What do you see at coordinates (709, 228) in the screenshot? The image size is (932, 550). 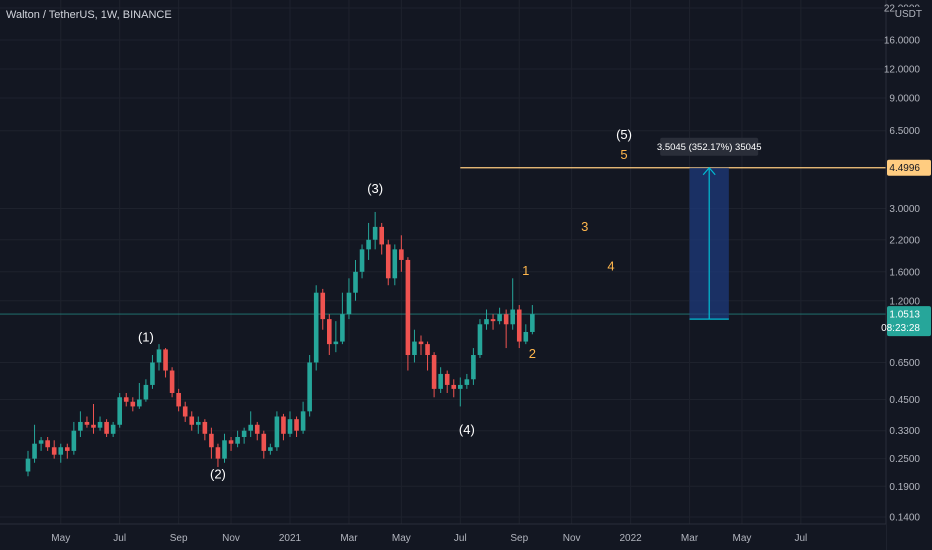 I see `projection-measure: 3.5045 (352.17%) 35045` at bounding box center [709, 228].